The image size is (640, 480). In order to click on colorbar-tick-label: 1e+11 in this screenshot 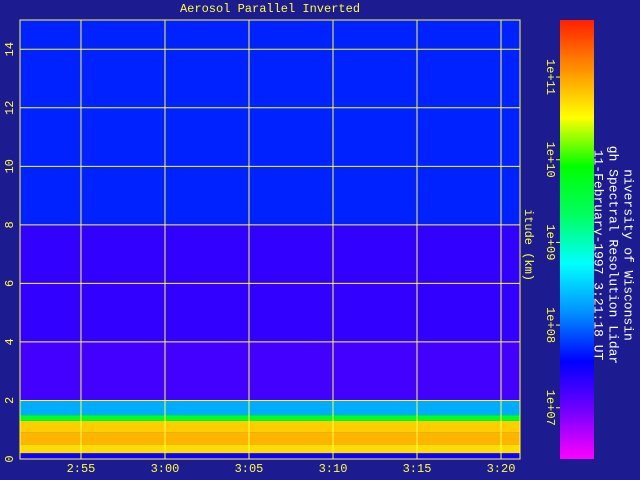, I will do `click(550, 77)`.